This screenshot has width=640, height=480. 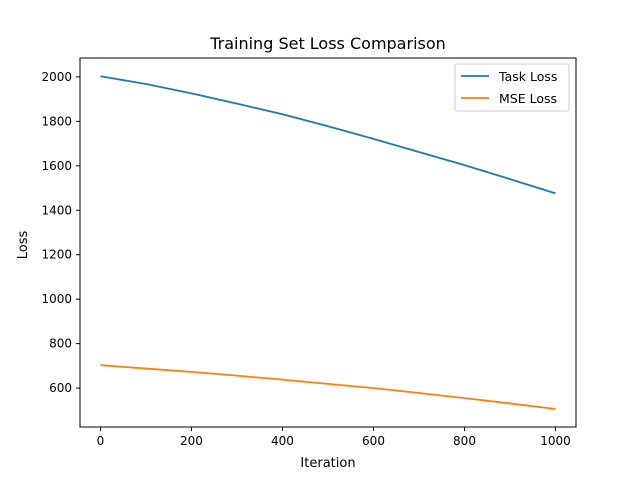 What do you see at coordinates (56, 77) in the screenshot?
I see `y-tick-label: 2000` at bounding box center [56, 77].